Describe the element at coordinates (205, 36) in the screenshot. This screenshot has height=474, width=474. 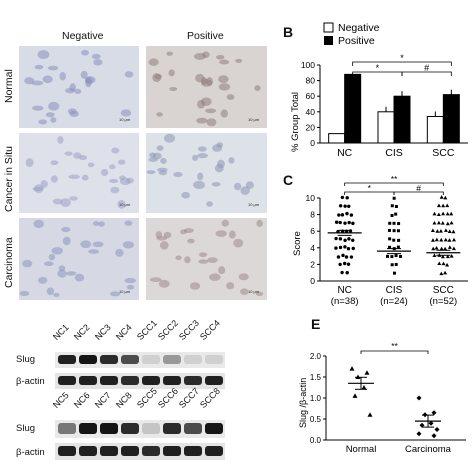
I see `col-header-positive: Positive` at that location.